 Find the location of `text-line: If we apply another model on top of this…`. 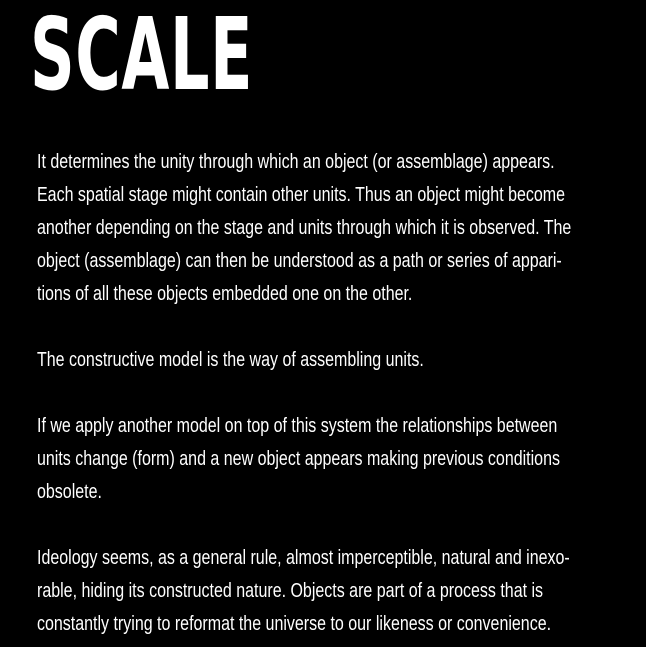

text-line: If we apply another model on top of this… is located at coordinates (297, 426).